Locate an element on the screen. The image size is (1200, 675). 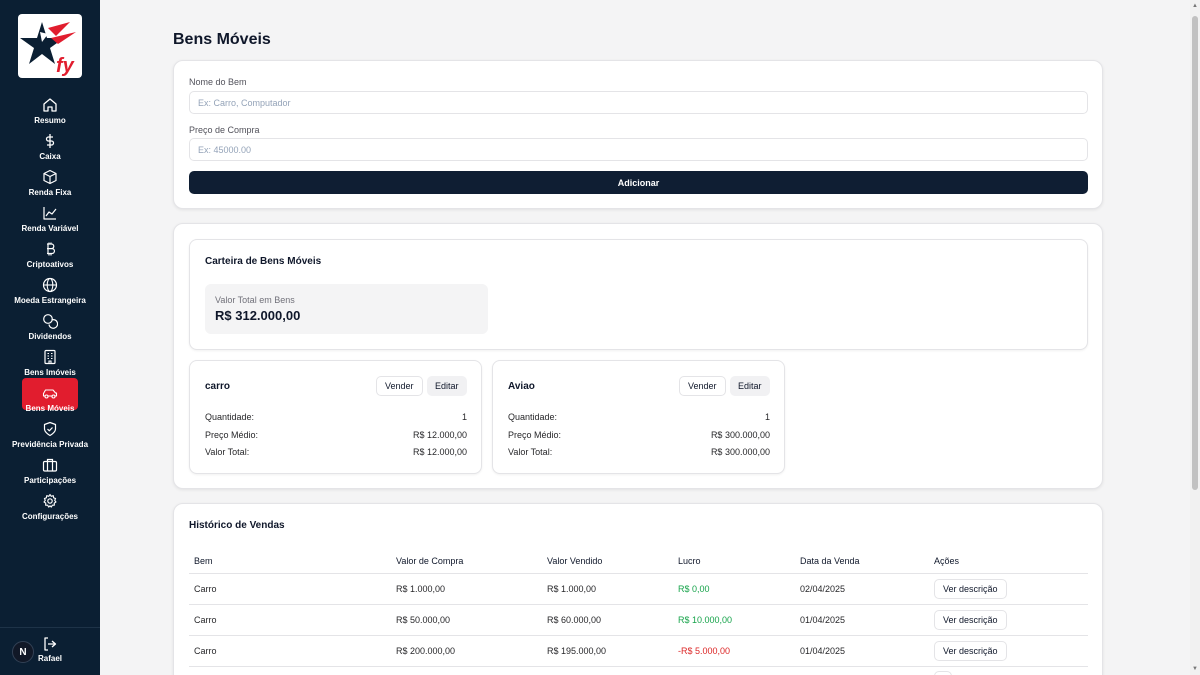
history-title: Histórico de Vendas is located at coordinates (237, 525).